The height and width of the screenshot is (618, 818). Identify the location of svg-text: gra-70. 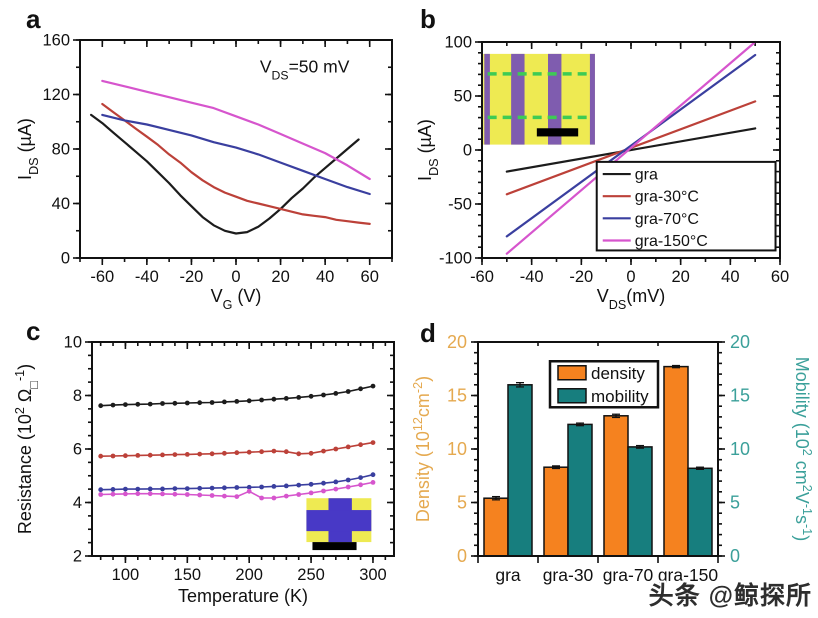
(628, 575).